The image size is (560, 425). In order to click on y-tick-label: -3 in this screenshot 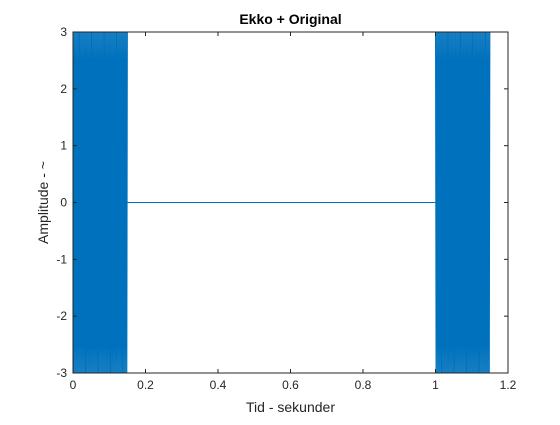, I will do `click(61, 373)`.